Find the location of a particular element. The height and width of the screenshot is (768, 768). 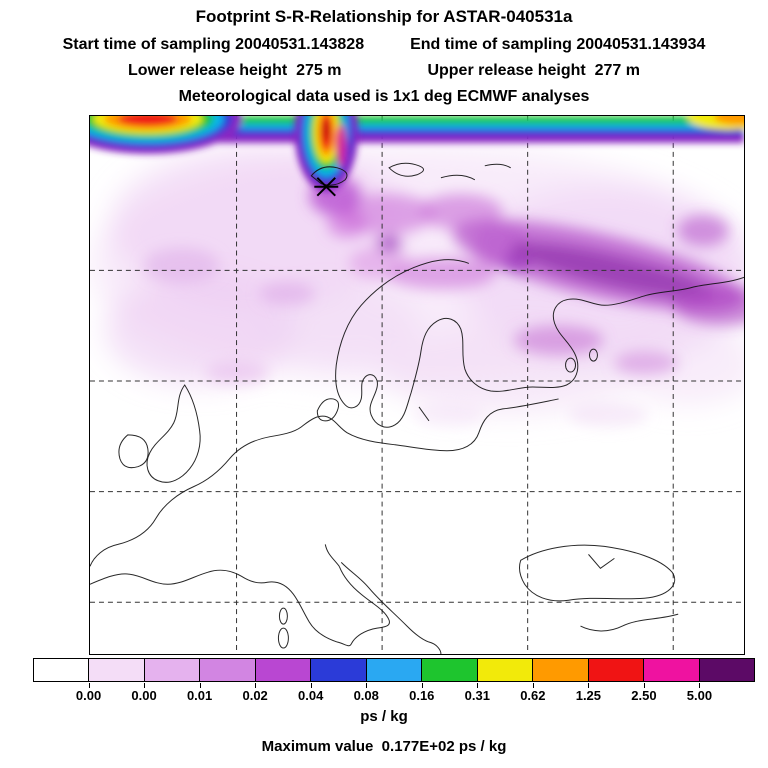

colorbar-tick-label: 1.25 is located at coordinates (588, 695).